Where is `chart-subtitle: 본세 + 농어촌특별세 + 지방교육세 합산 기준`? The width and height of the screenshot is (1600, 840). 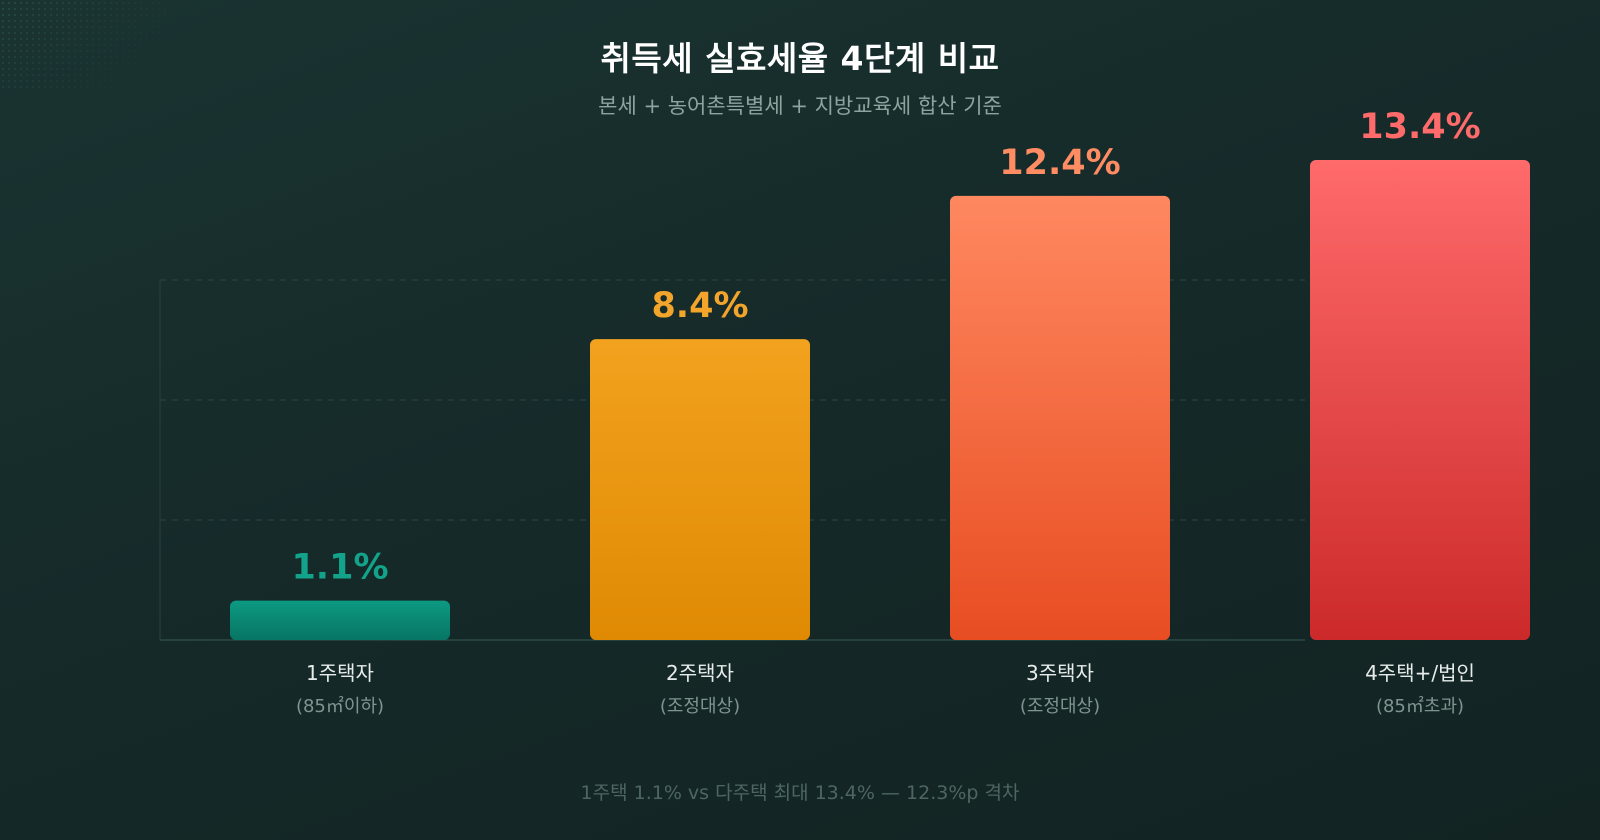 chart-subtitle: 본세 + 농어촌특별세 + 지방교육세 합산 기준 is located at coordinates (800, 106).